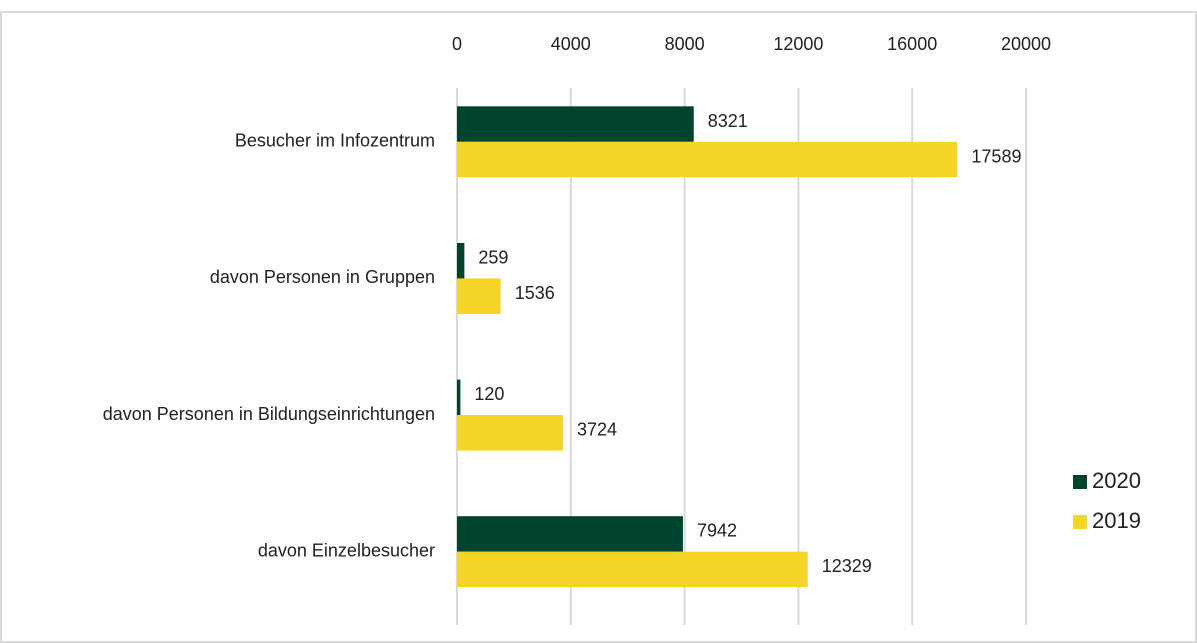 This screenshot has width=1197, height=643. I want to click on data-label: 12329, so click(847, 566).